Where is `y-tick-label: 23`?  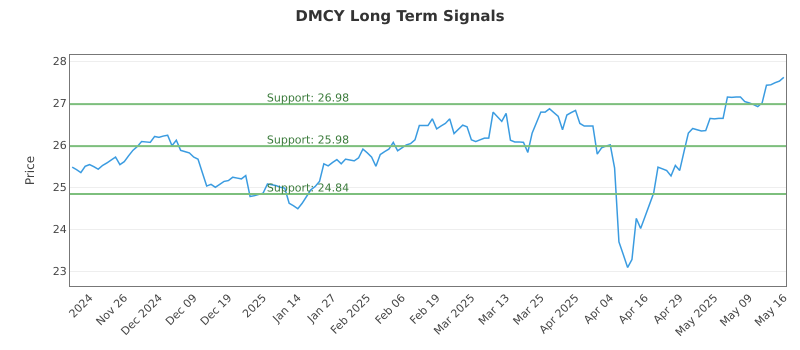
y-tick-label: 23 is located at coordinates (59, 271).